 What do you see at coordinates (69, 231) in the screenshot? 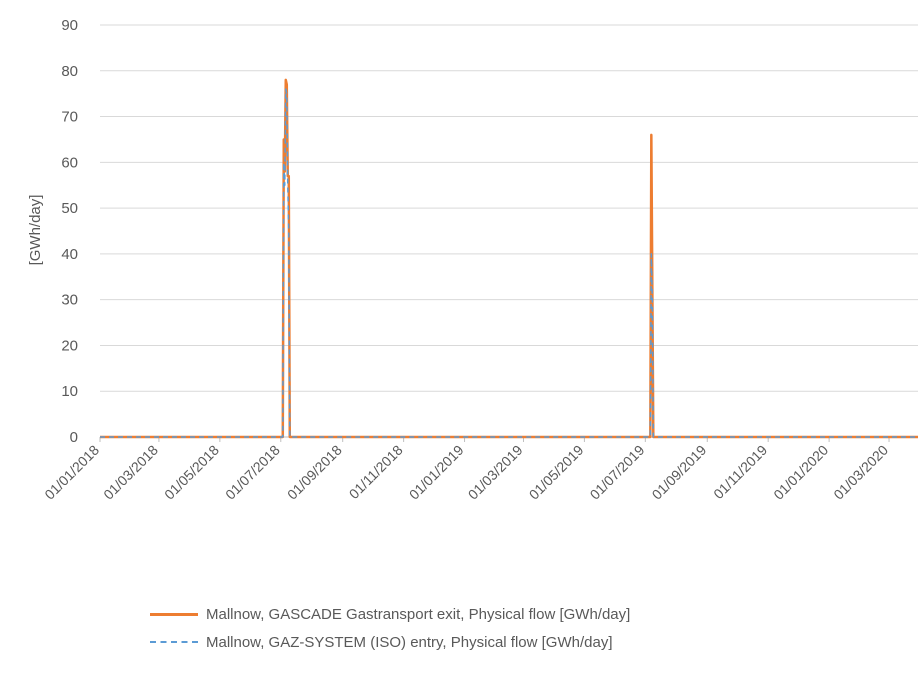
I see `y-axis-tick-labels: 0 10 20 30 40 50 60 70 80 90` at bounding box center [69, 231].